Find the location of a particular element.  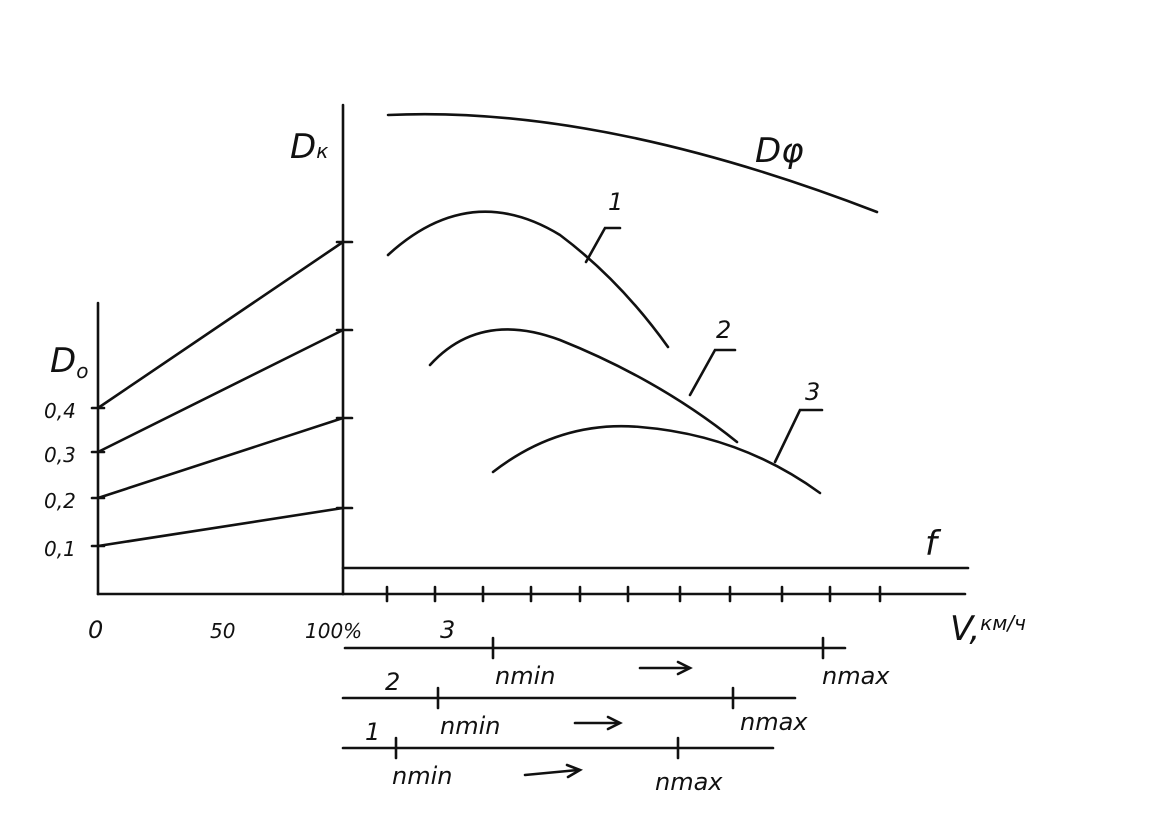

subscript: o is located at coordinates (82, 371).